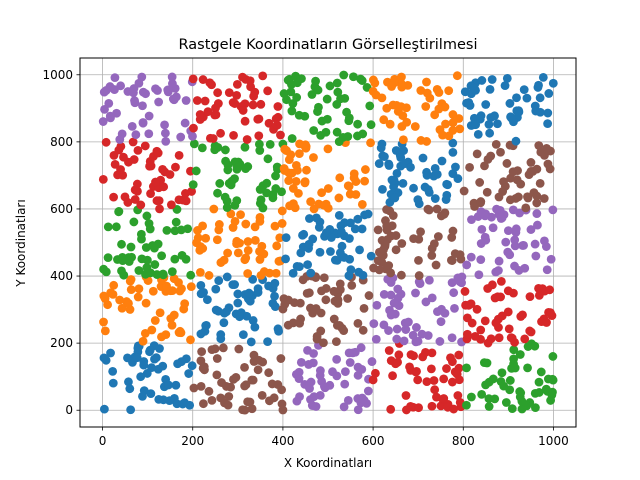 This screenshot has width=640, height=480. I want to click on y-tick-label: 1000, so click(57, 75).